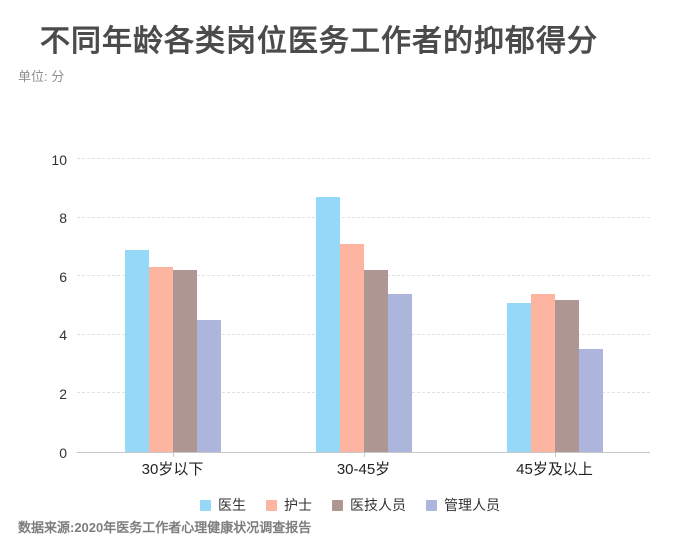 The width and height of the screenshot is (700, 552). I want to click on x-axis-labels: 30岁以下 30-45岁 45岁及以上, so click(363, 468).